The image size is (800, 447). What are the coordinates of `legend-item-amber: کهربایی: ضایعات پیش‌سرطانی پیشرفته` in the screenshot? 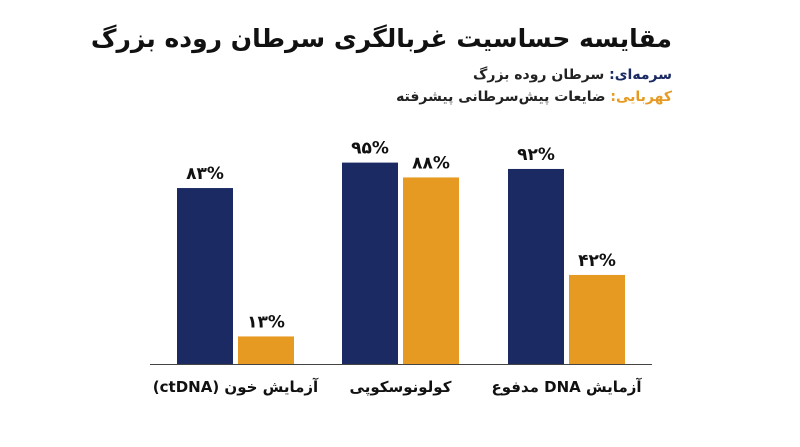 It's located at (534, 97).